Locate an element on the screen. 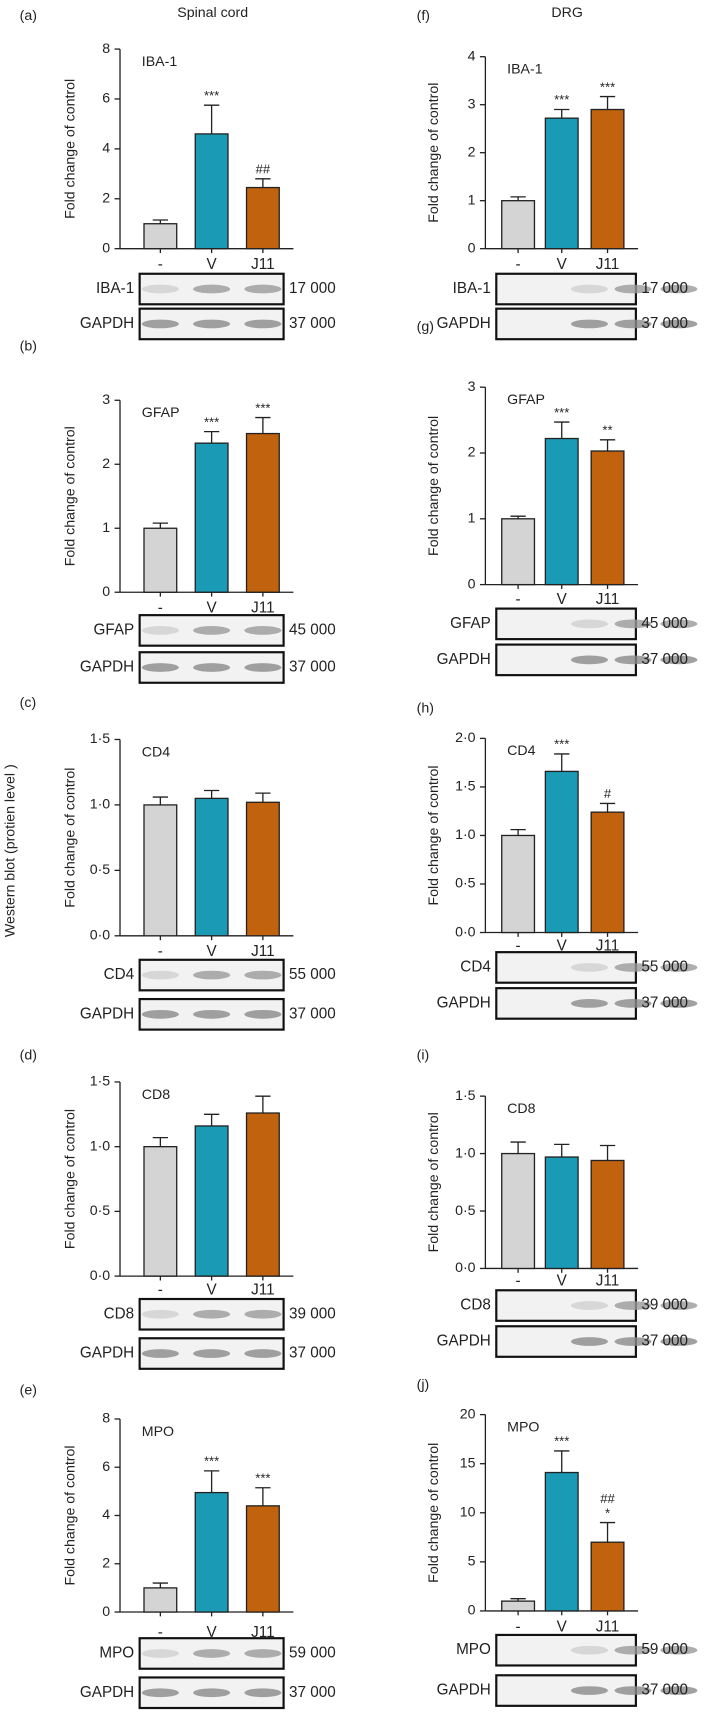 The width and height of the screenshot is (709, 1720). blot-protein: CD8 is located at coordinates (475, 1305).